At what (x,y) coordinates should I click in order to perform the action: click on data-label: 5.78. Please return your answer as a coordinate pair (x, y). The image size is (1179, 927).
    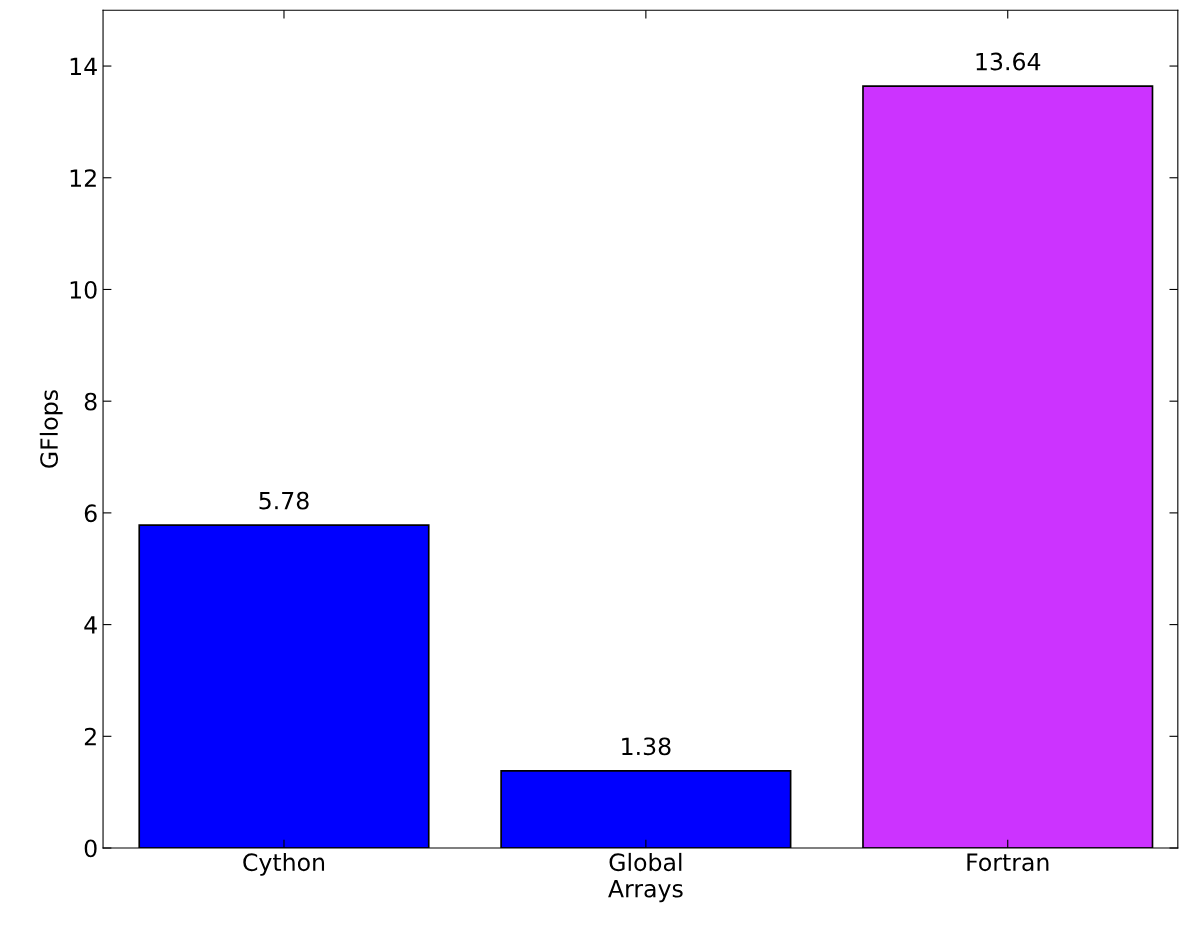
    Looking at the image, I should click on (284, 500).